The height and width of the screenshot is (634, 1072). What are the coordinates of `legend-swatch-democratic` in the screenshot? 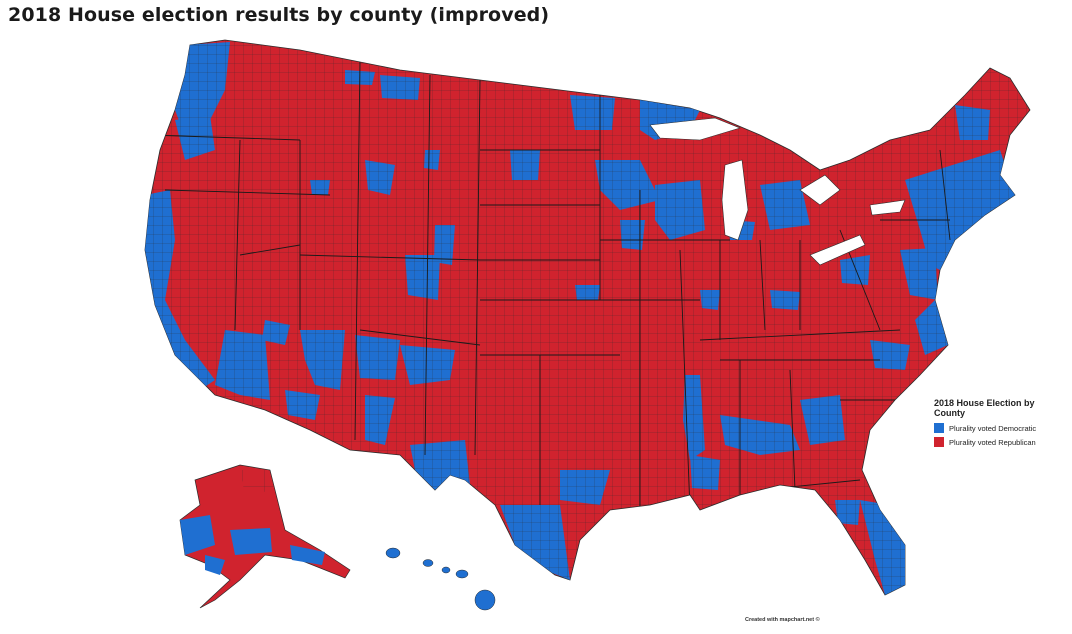 It's located at (939, 428).